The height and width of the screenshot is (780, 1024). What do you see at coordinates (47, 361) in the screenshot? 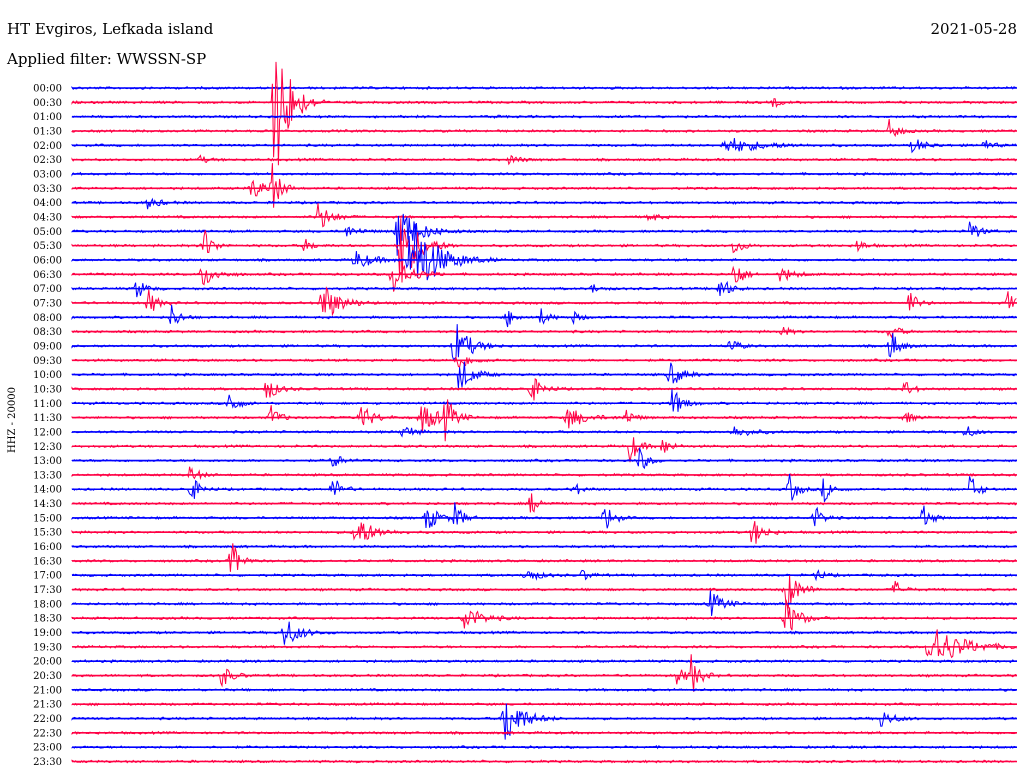
I see `row-label-0930: 09:30` at bounding box center [47, 361].